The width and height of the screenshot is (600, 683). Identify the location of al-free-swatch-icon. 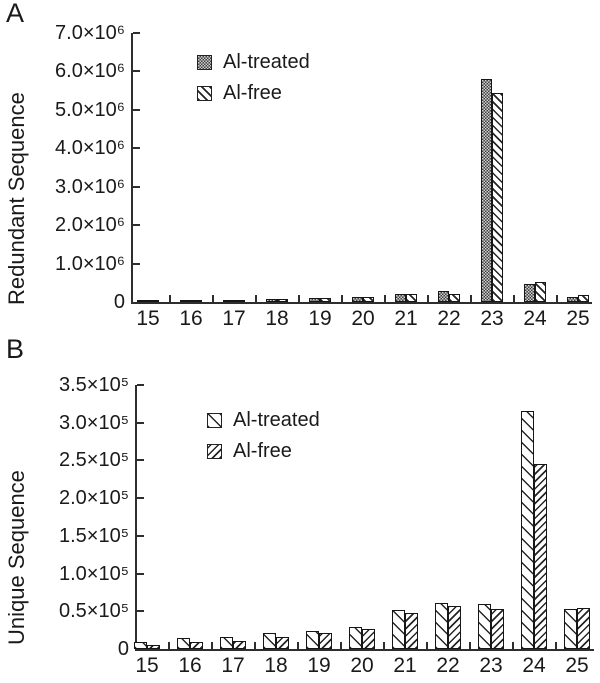
(214, 451).